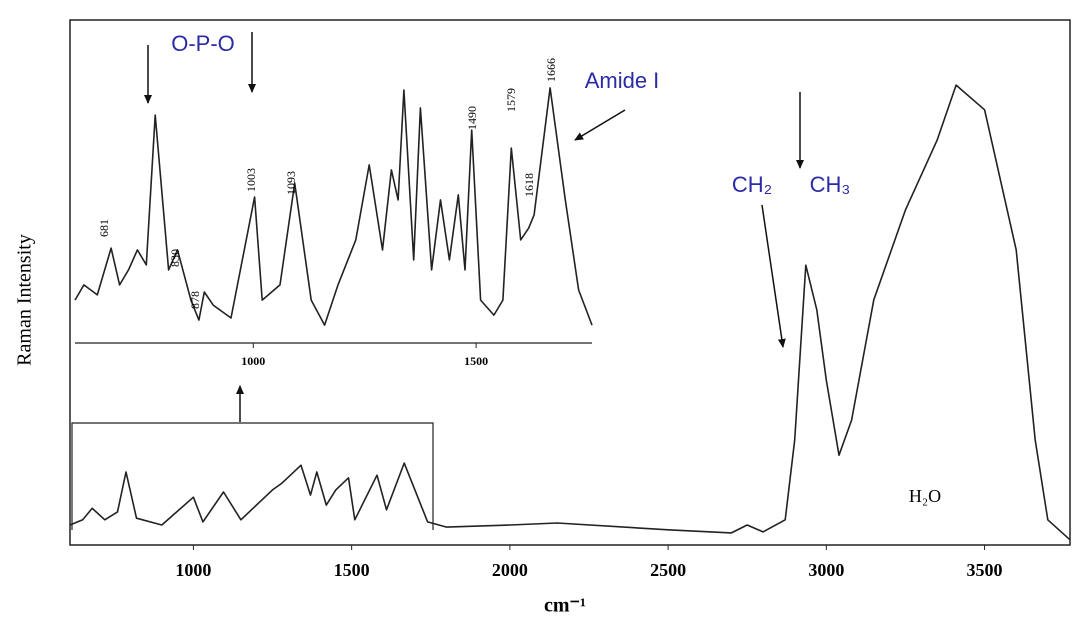 Image resolution: width=1080 pixels, height=627 pixels. I want to click on annotation: CH₃, so click(830, 184).